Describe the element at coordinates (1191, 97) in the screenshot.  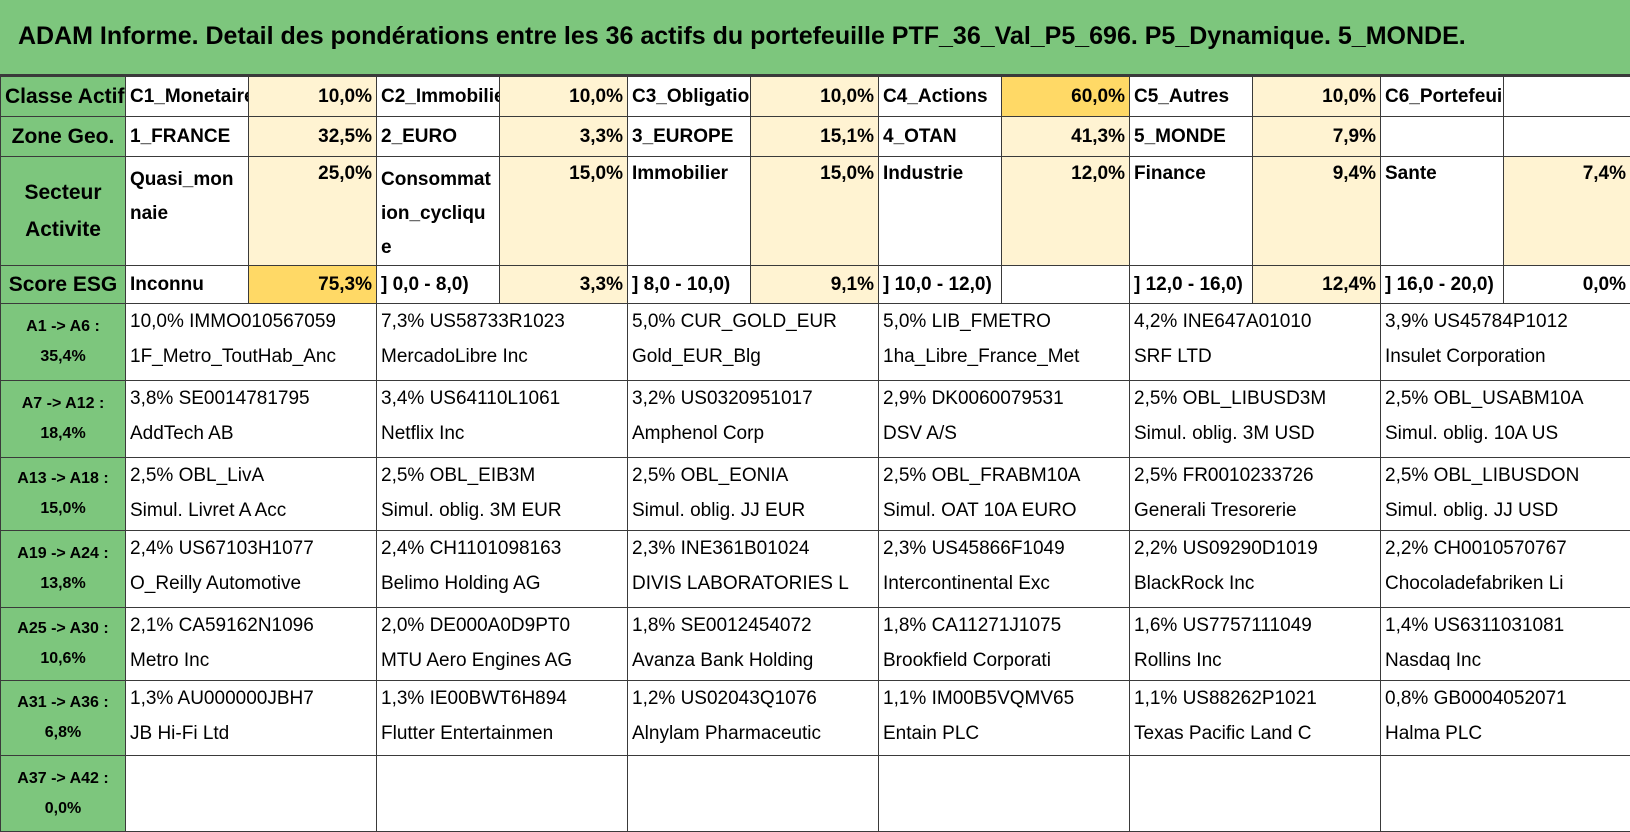
I see `cell-label: C5_Autres` at that location.